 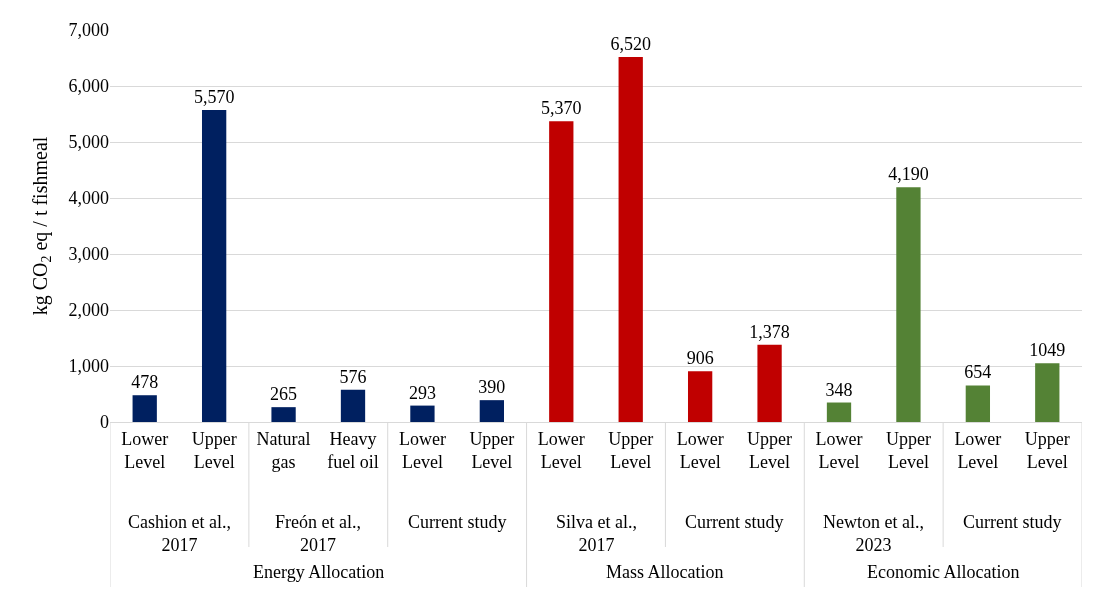 I want to click on data-label: 293, so click(x=422, y=392).